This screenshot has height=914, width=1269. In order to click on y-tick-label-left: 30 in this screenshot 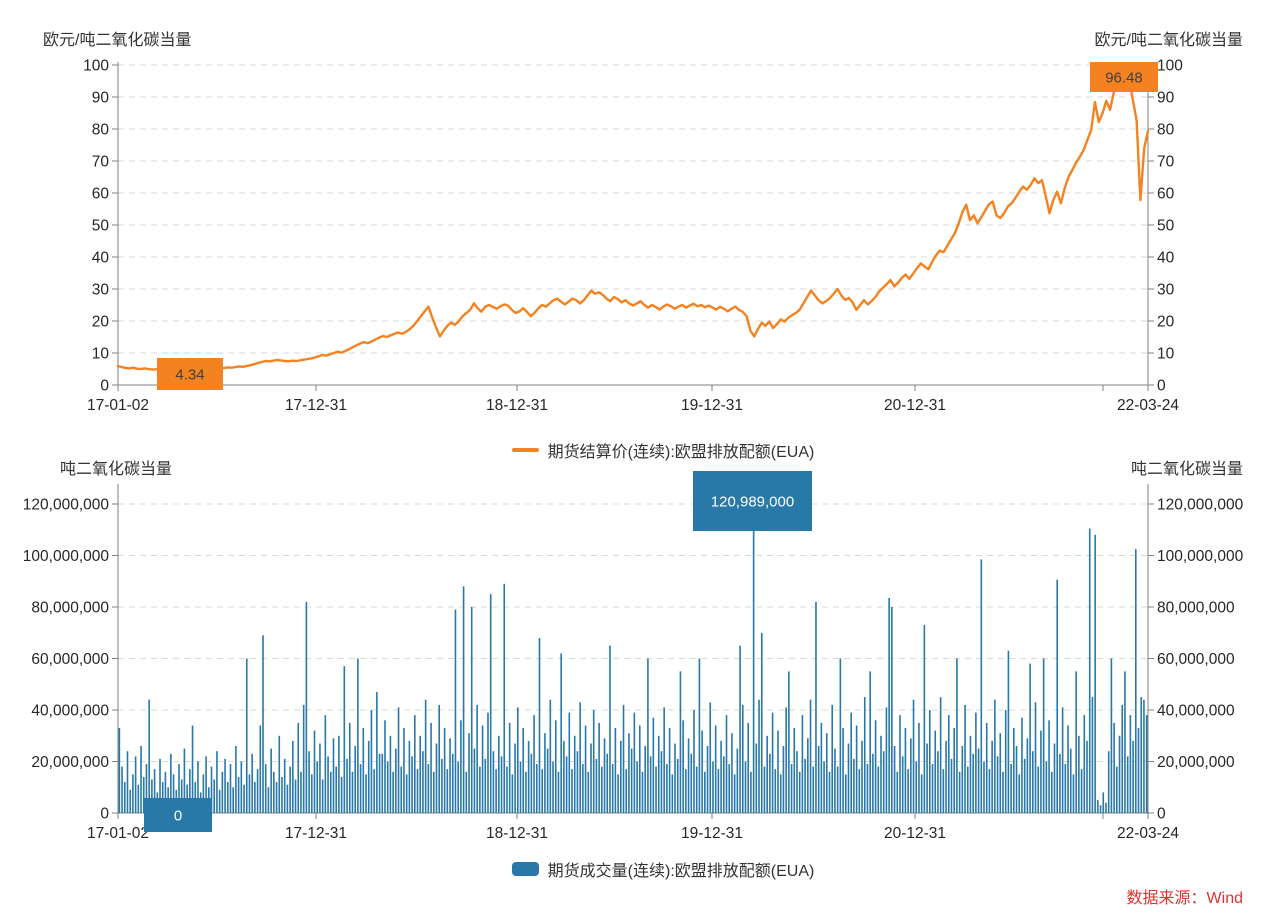, I will do `click(101, 290)`.